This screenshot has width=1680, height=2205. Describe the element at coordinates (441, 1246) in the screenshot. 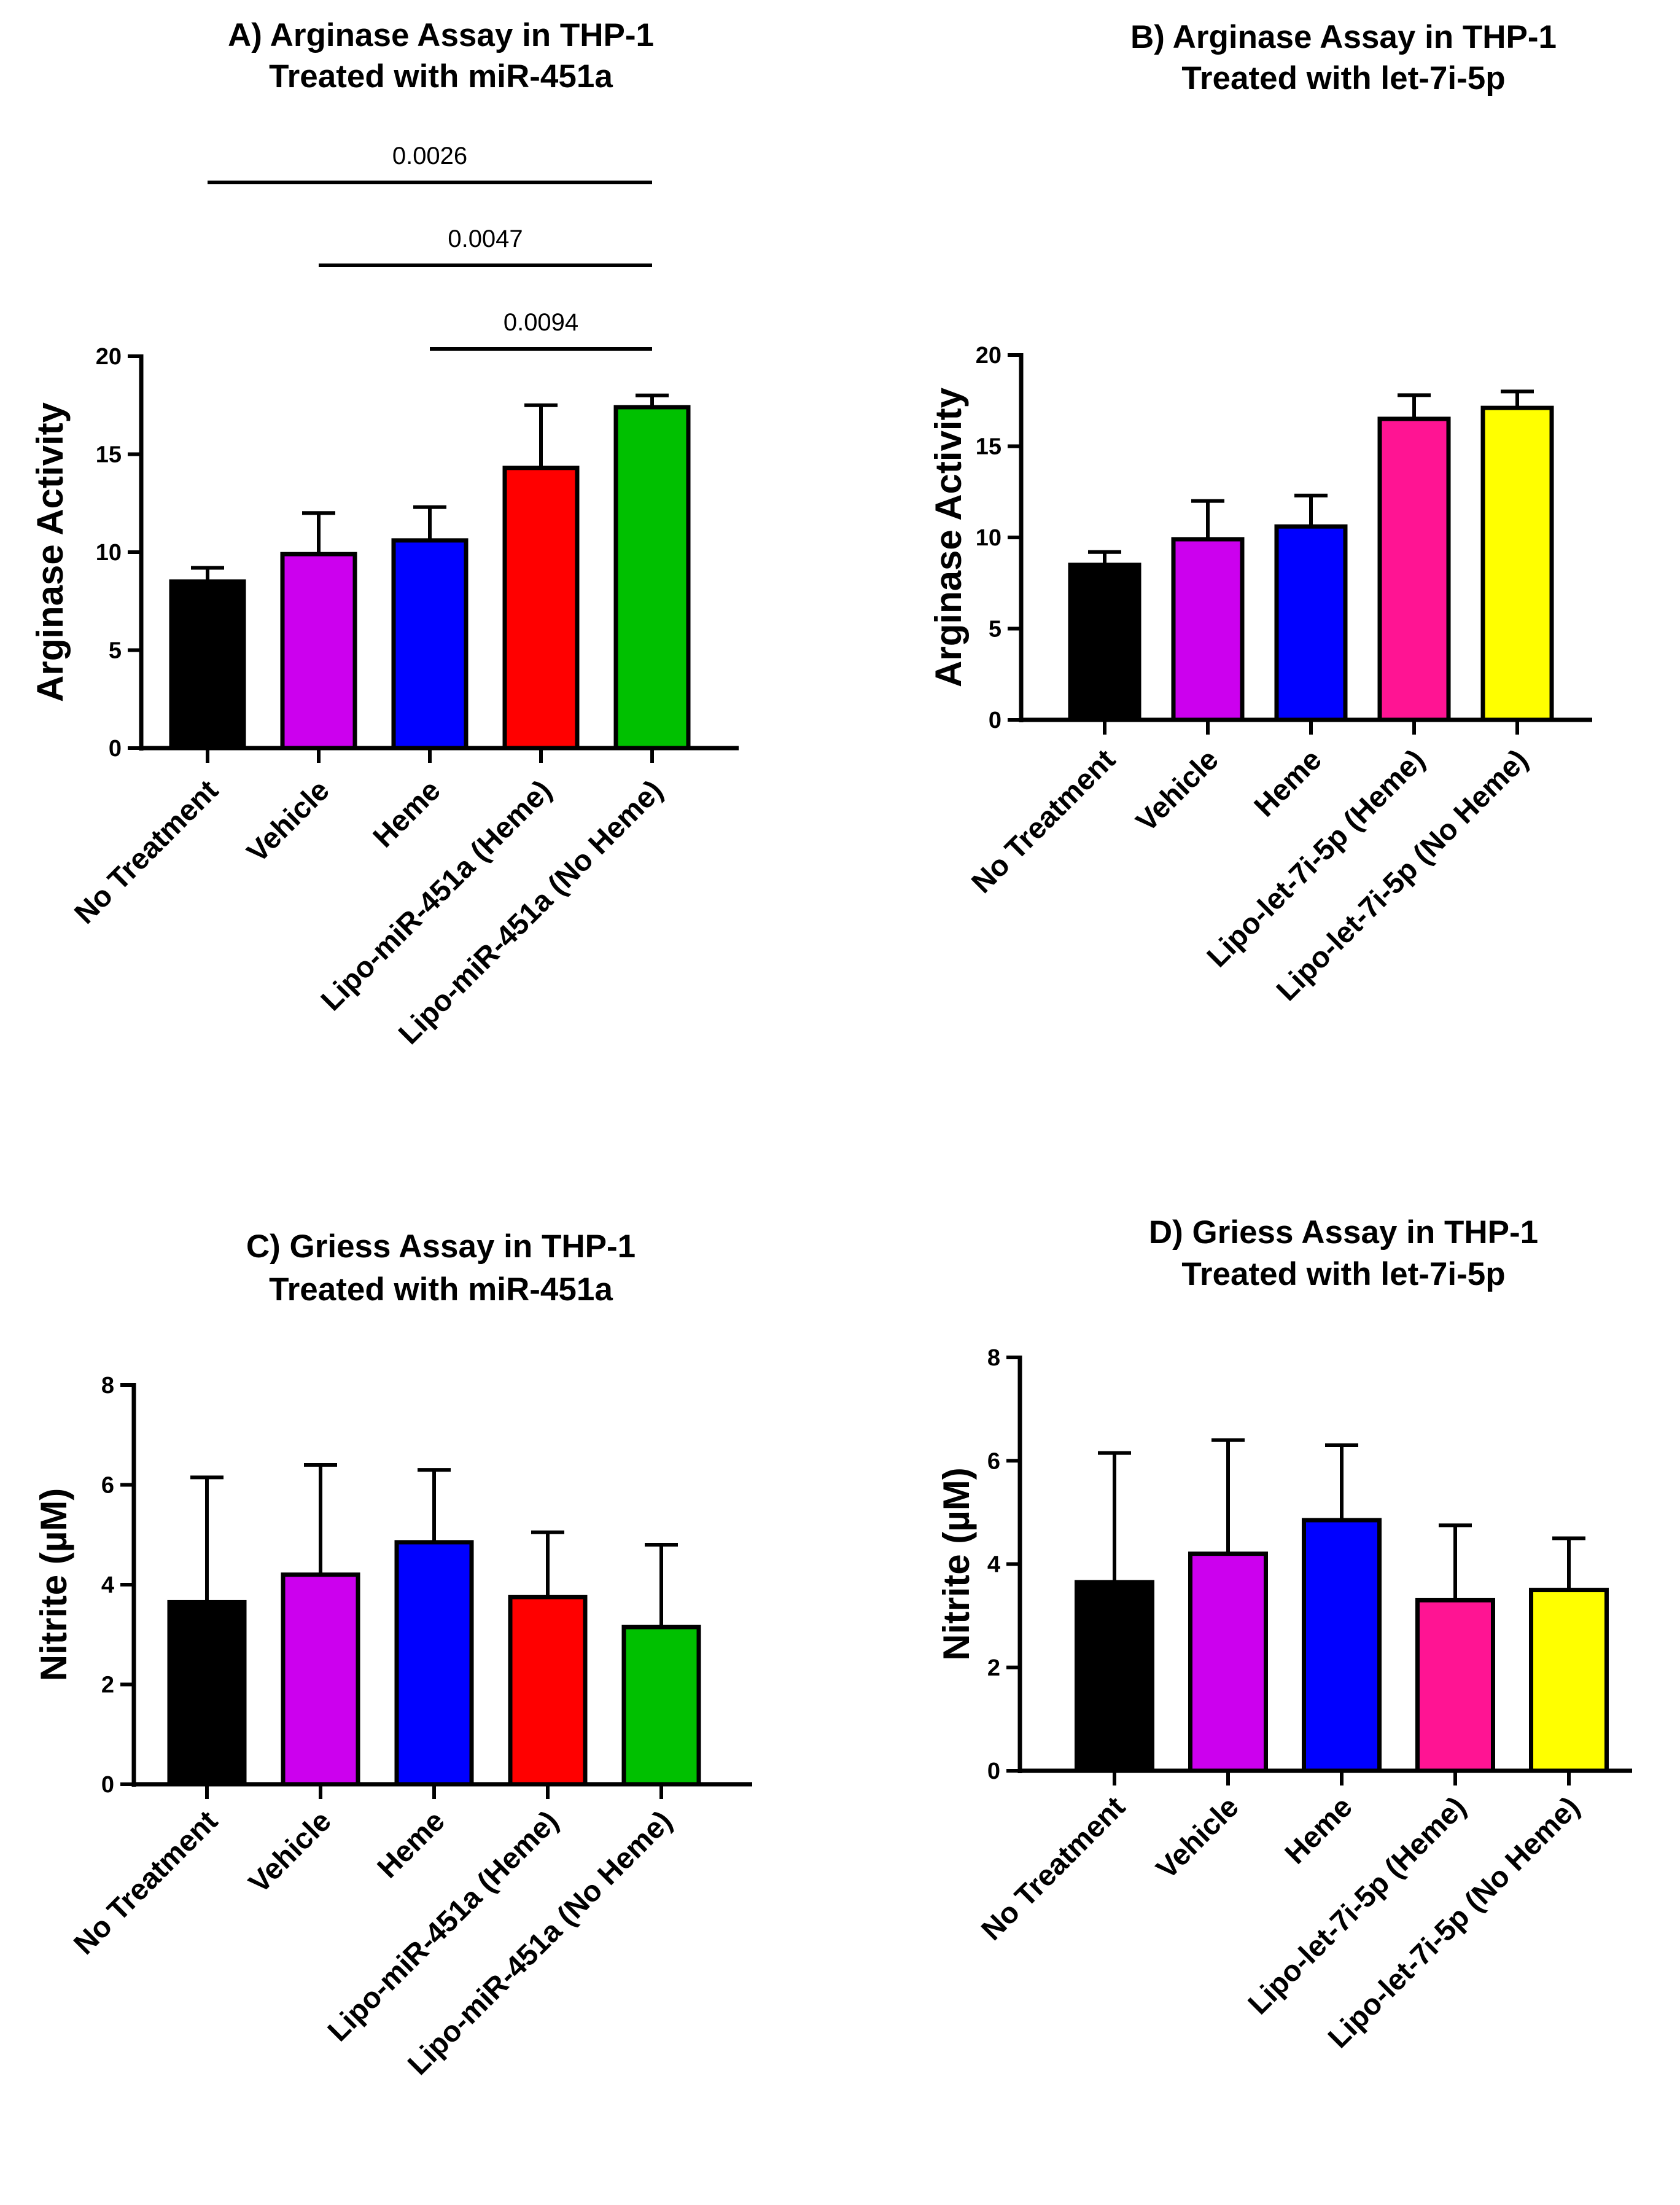

I see `chart-title-line: C) Griess Assay in THP-1` at that location.